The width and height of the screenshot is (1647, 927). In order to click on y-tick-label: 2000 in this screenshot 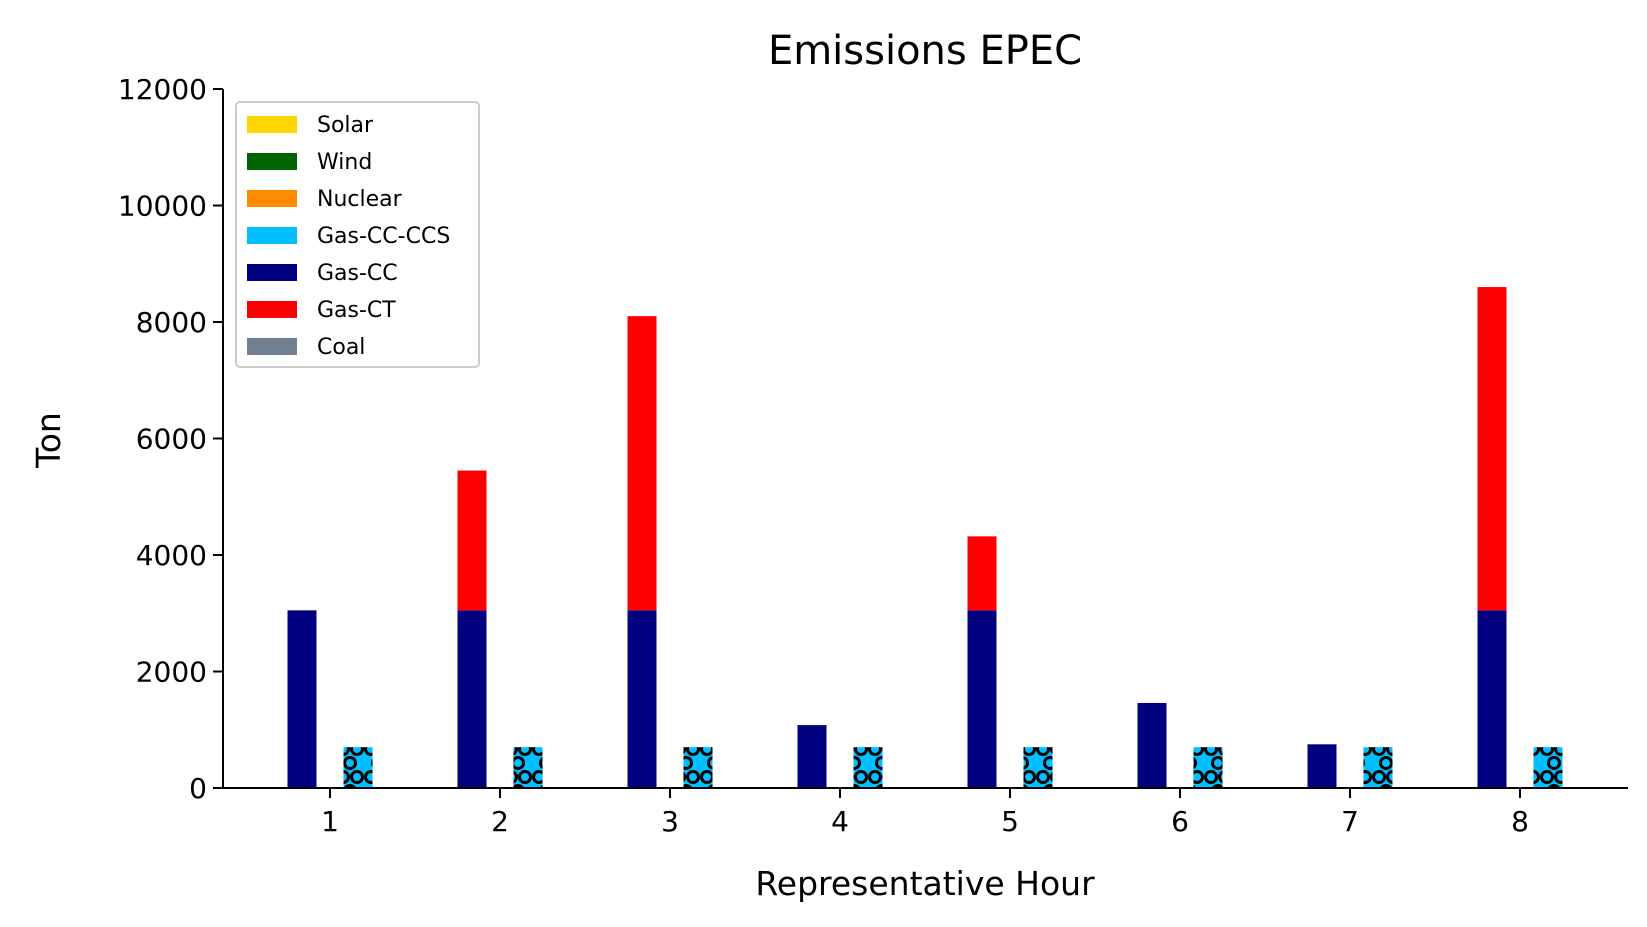, I will do `click(171, 672)`.